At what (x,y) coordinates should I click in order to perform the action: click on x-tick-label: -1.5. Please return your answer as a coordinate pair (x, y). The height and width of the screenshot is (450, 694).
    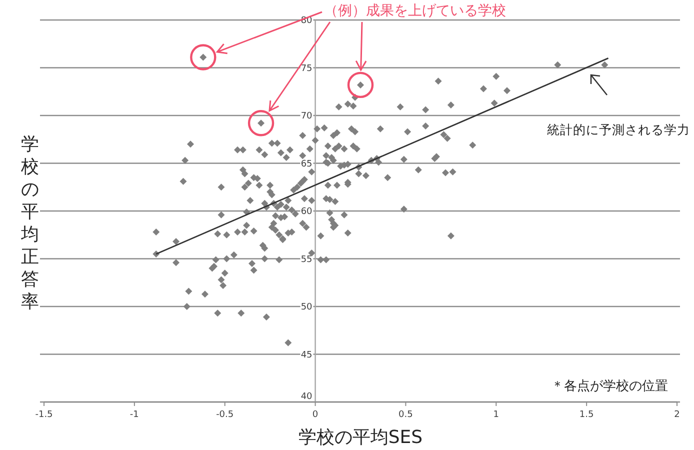
    Looking at the image, I should click on (44, 415).